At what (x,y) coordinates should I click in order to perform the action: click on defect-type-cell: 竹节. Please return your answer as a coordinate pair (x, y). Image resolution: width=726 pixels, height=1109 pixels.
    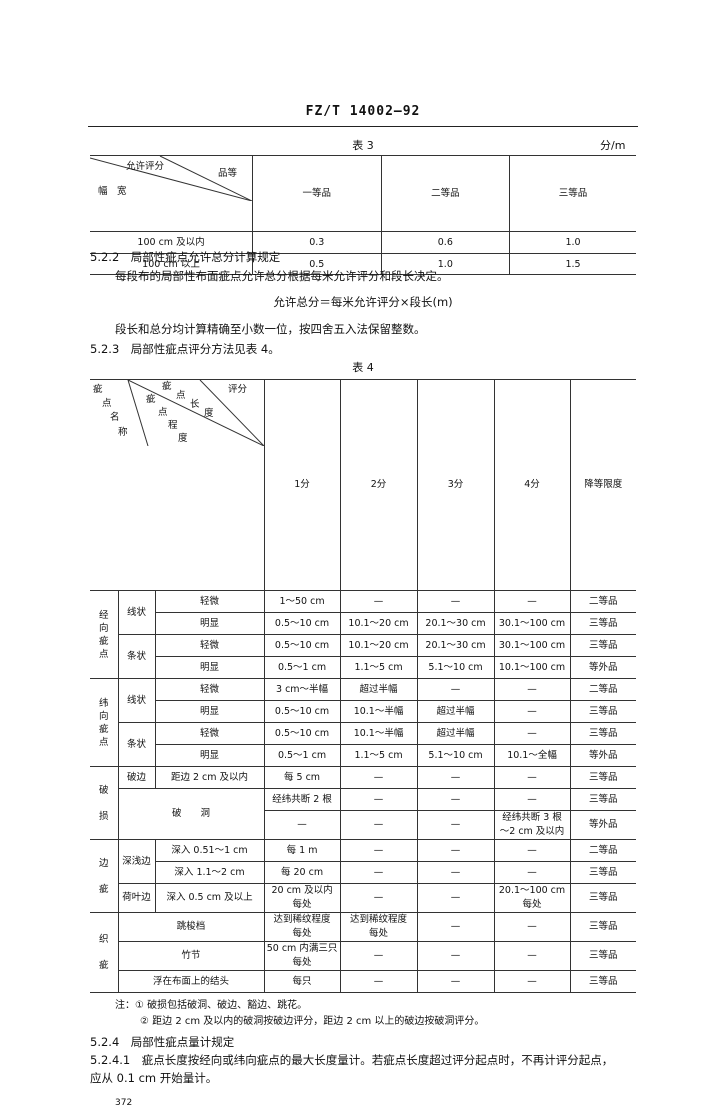
    Looking at the image, I should click on (191, 956).